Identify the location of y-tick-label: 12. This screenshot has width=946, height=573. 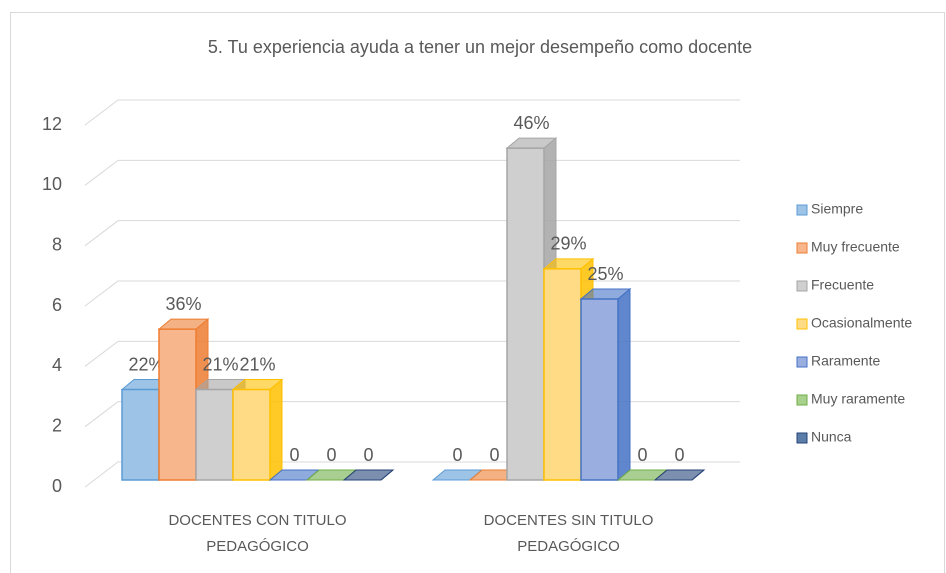
(52, 124).